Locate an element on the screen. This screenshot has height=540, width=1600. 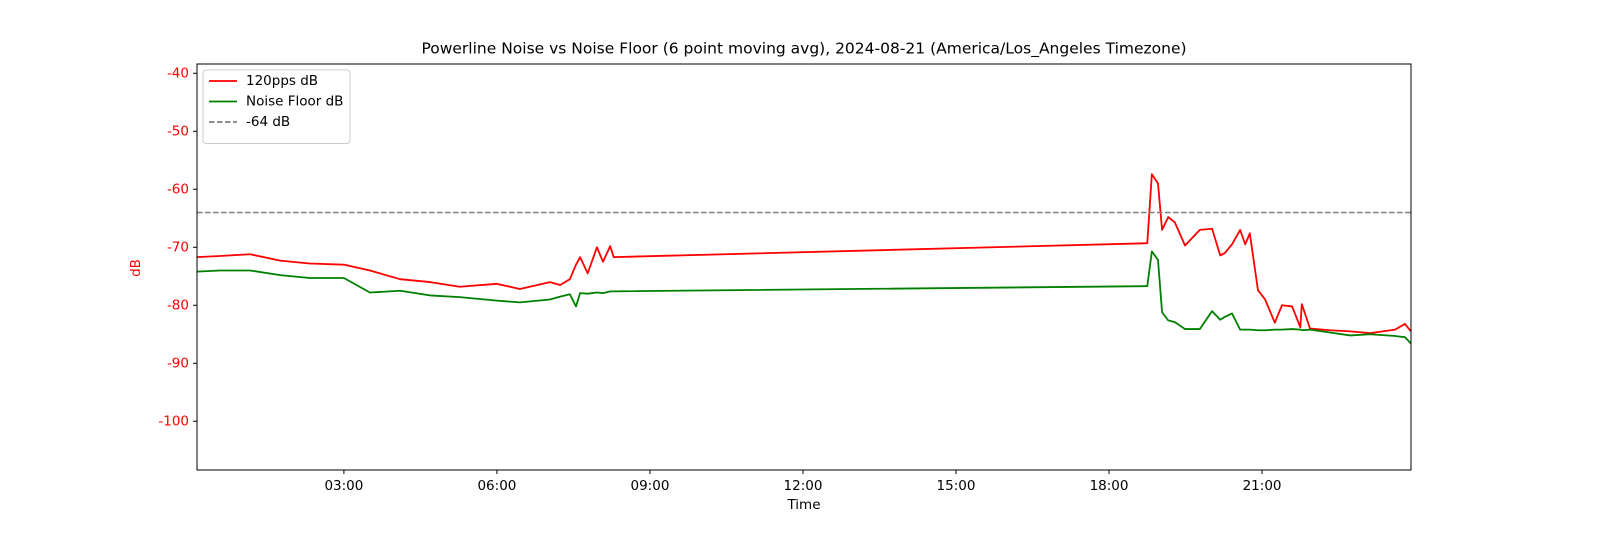
x-tick-label: 15:00 is located at coordinates (956, 486).